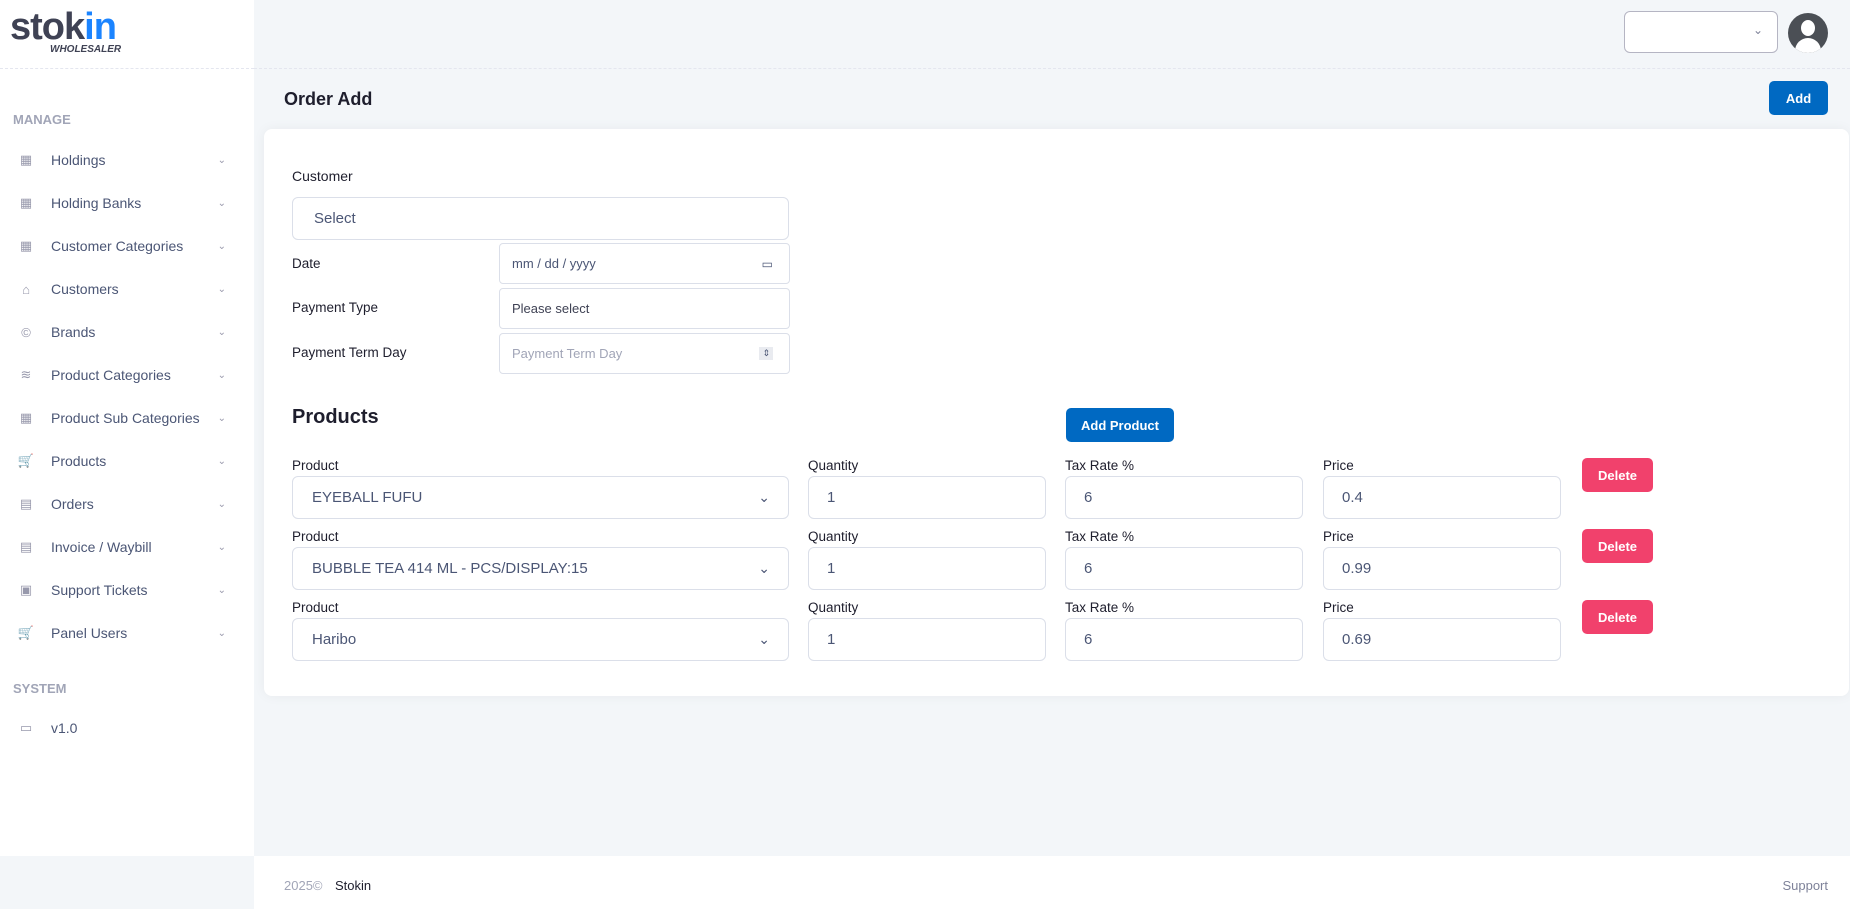 The height and width of the screenshot is (909, 1850). I want to click on product-input: EYEBALL FUFU ⌄, so click(540, 497).